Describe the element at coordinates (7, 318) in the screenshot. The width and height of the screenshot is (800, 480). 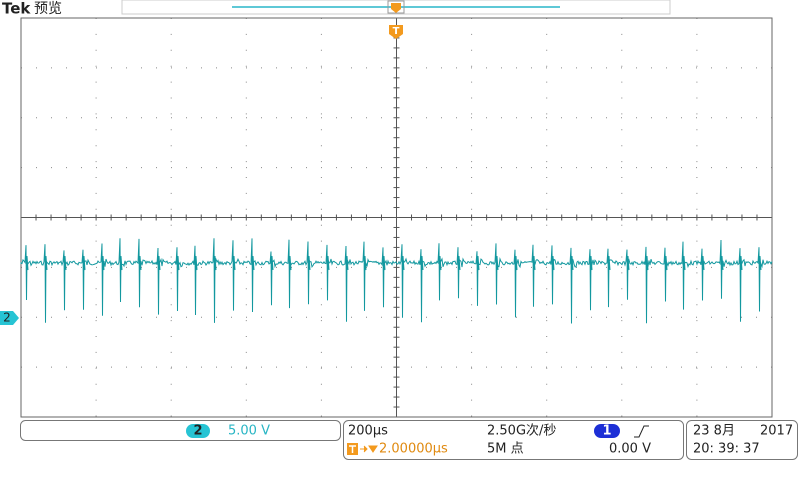
I see `channel-marker-label: 2` at that location.